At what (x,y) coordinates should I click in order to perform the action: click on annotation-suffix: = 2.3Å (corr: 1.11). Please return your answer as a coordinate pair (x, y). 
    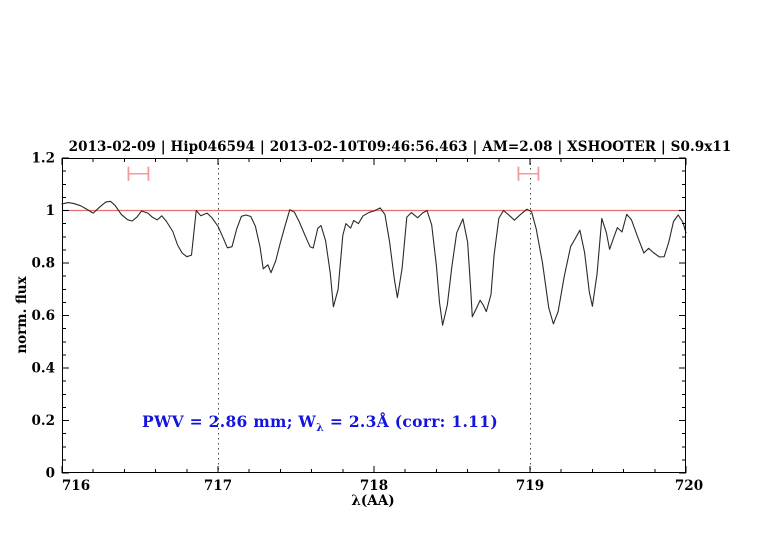
    Looking at the image, I should click on (411, 421).